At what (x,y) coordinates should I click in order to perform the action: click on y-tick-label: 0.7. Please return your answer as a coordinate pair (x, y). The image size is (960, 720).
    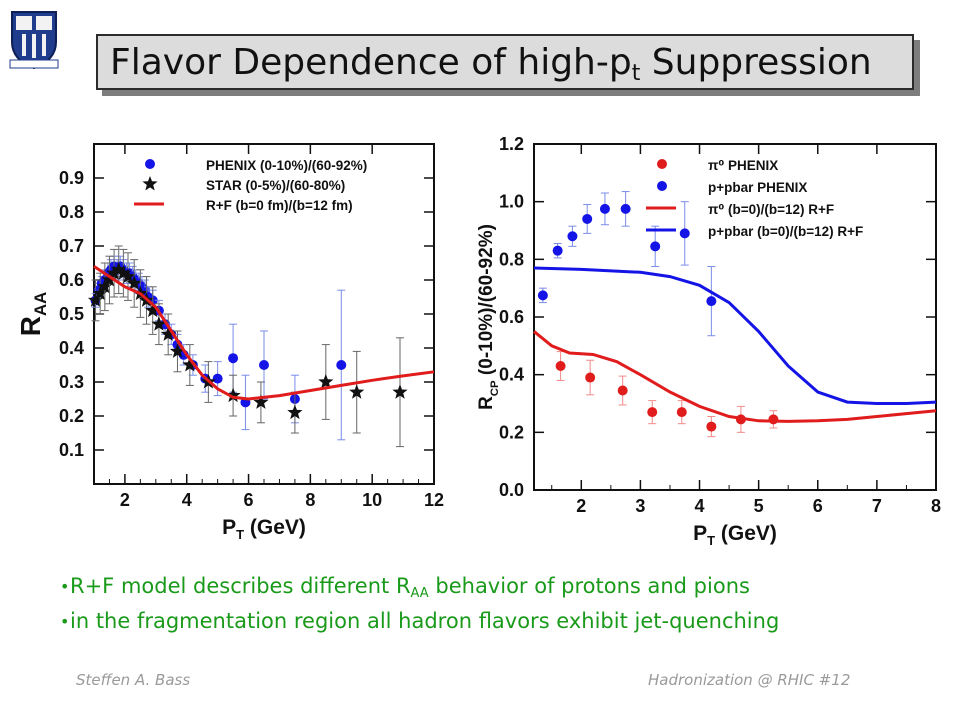
    Looking at the image, I should click on (71, 246).